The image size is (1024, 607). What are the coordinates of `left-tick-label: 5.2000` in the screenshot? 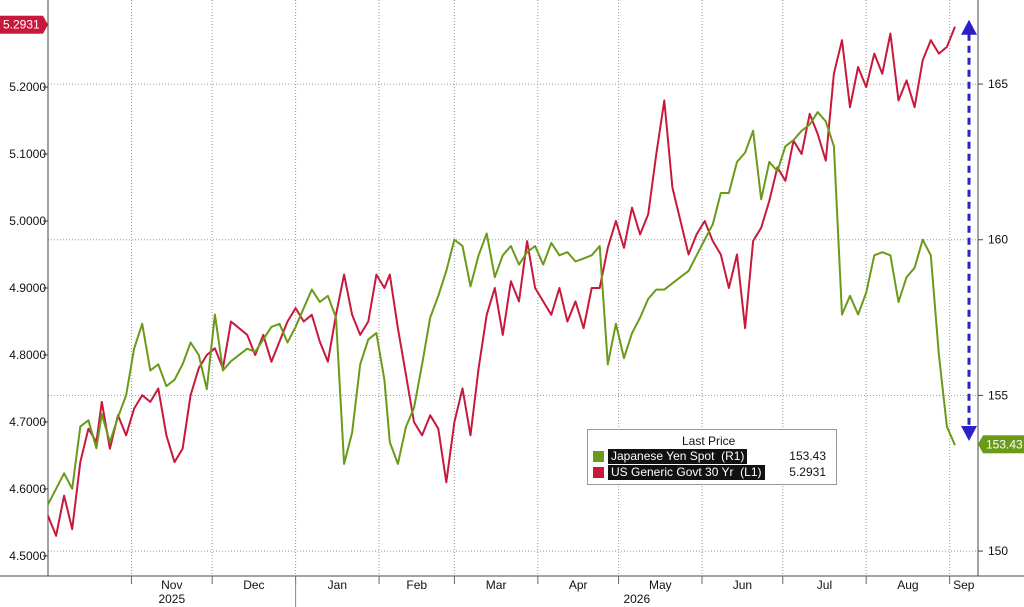 It's located at (27, 87).